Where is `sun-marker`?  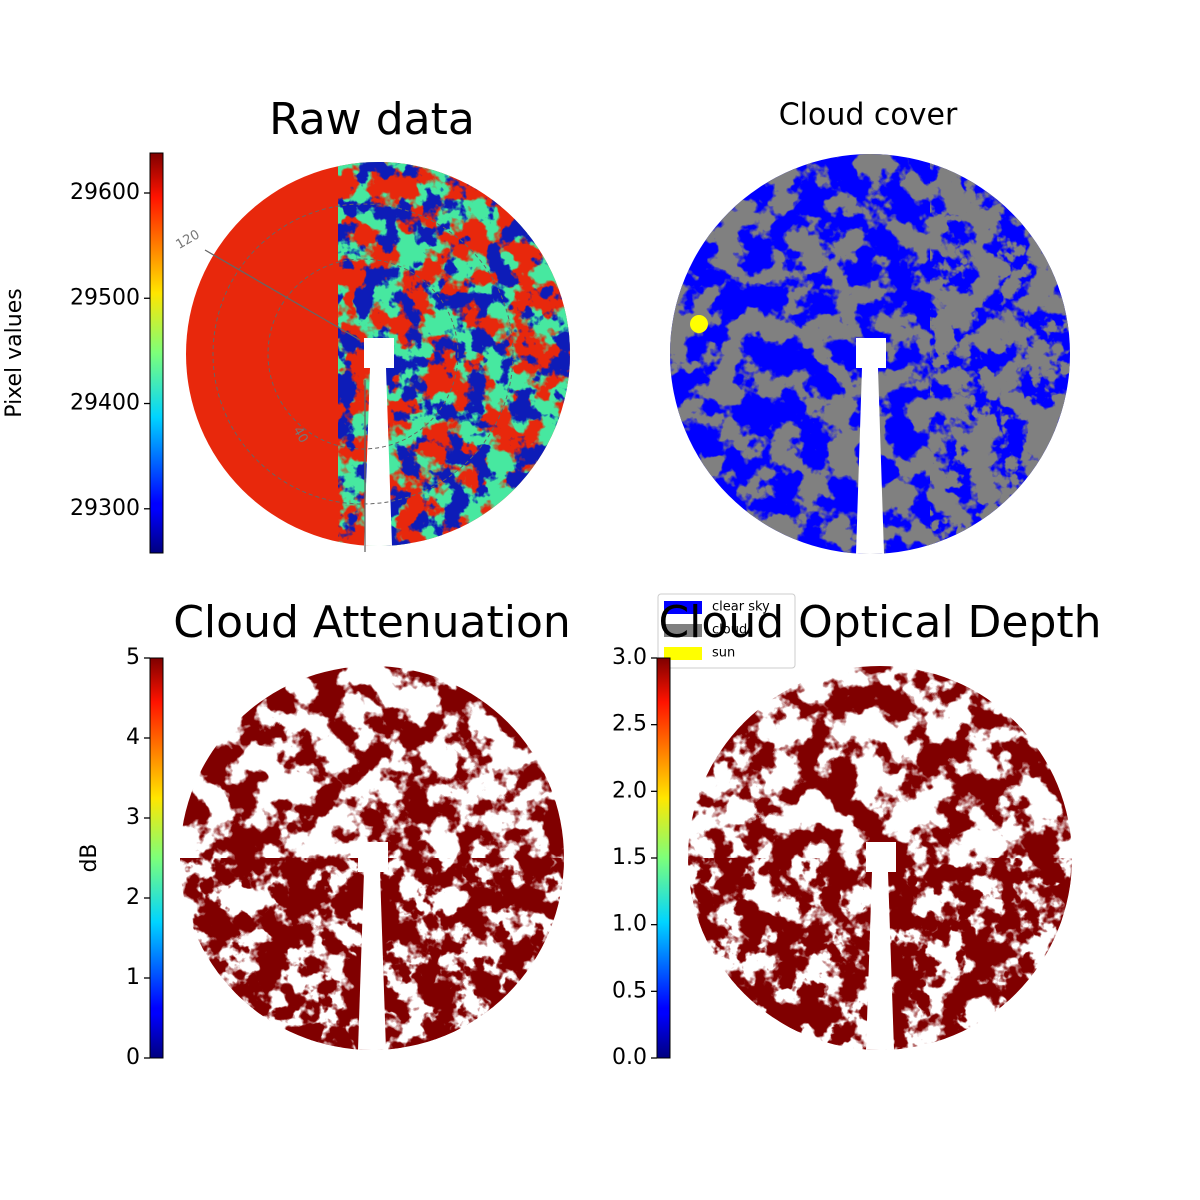
sun-marker is located at coordinates (699, 324).